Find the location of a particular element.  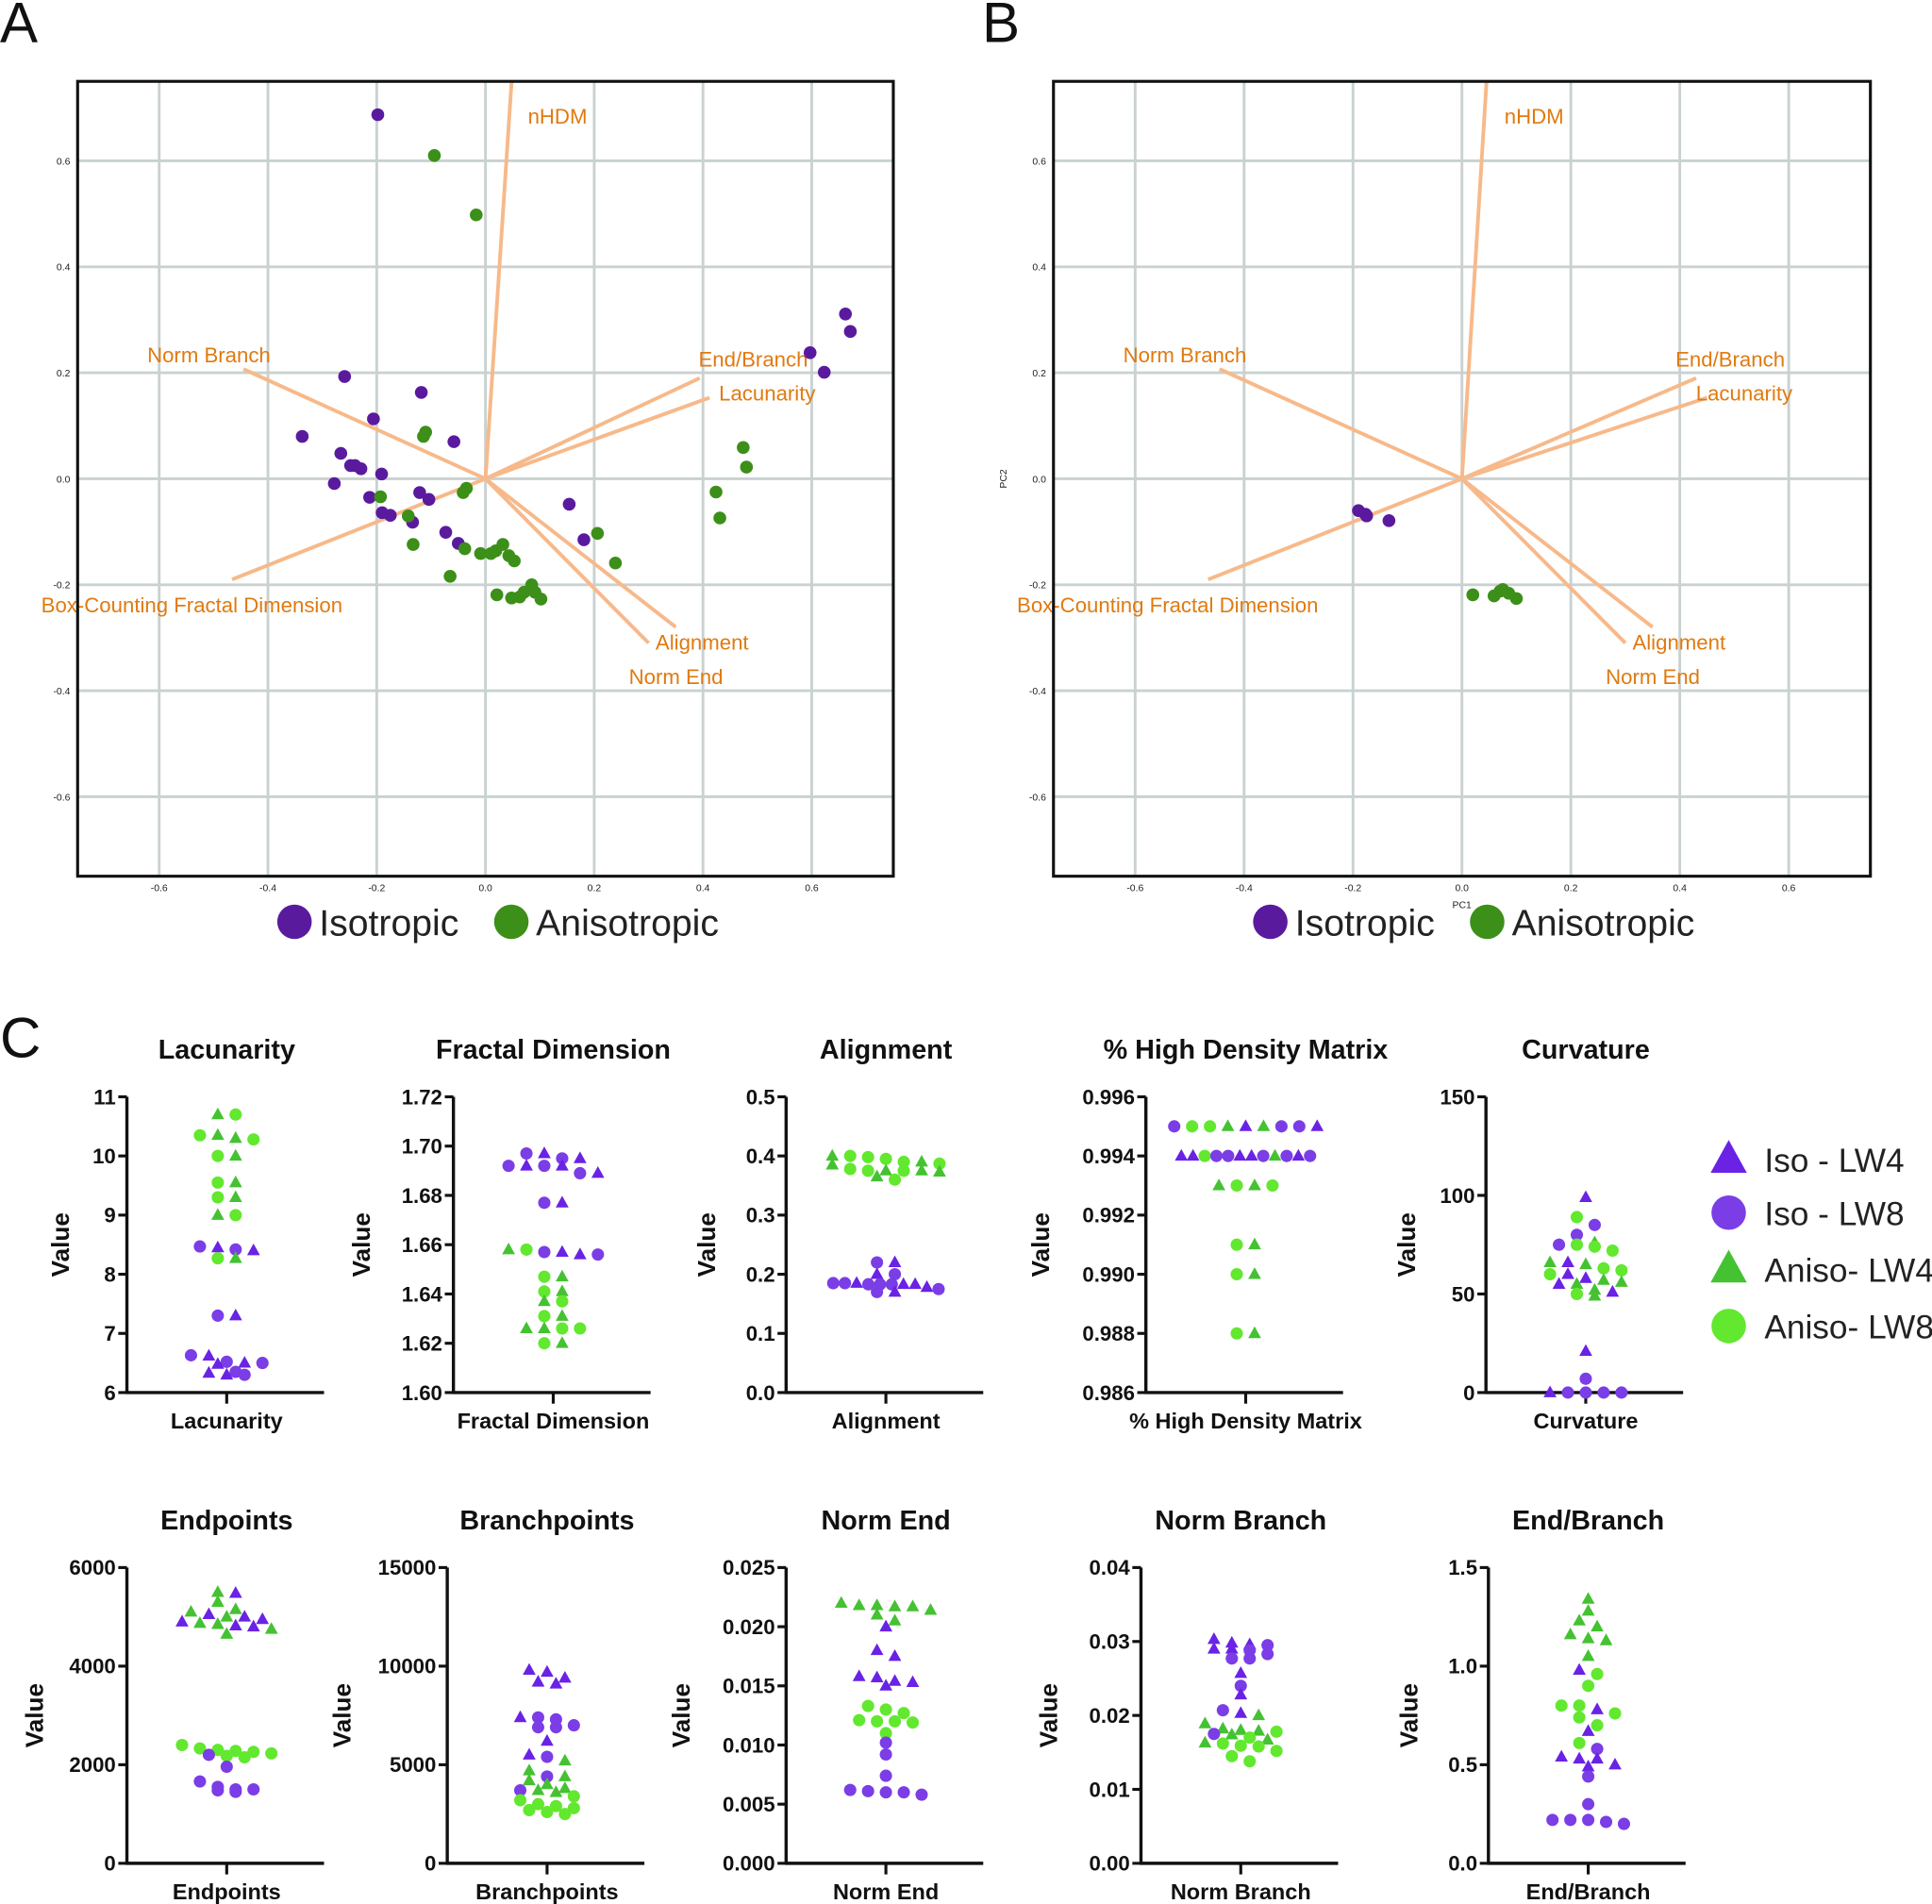

y-tick-label: 15000 is located at coordinates (407, 1568).